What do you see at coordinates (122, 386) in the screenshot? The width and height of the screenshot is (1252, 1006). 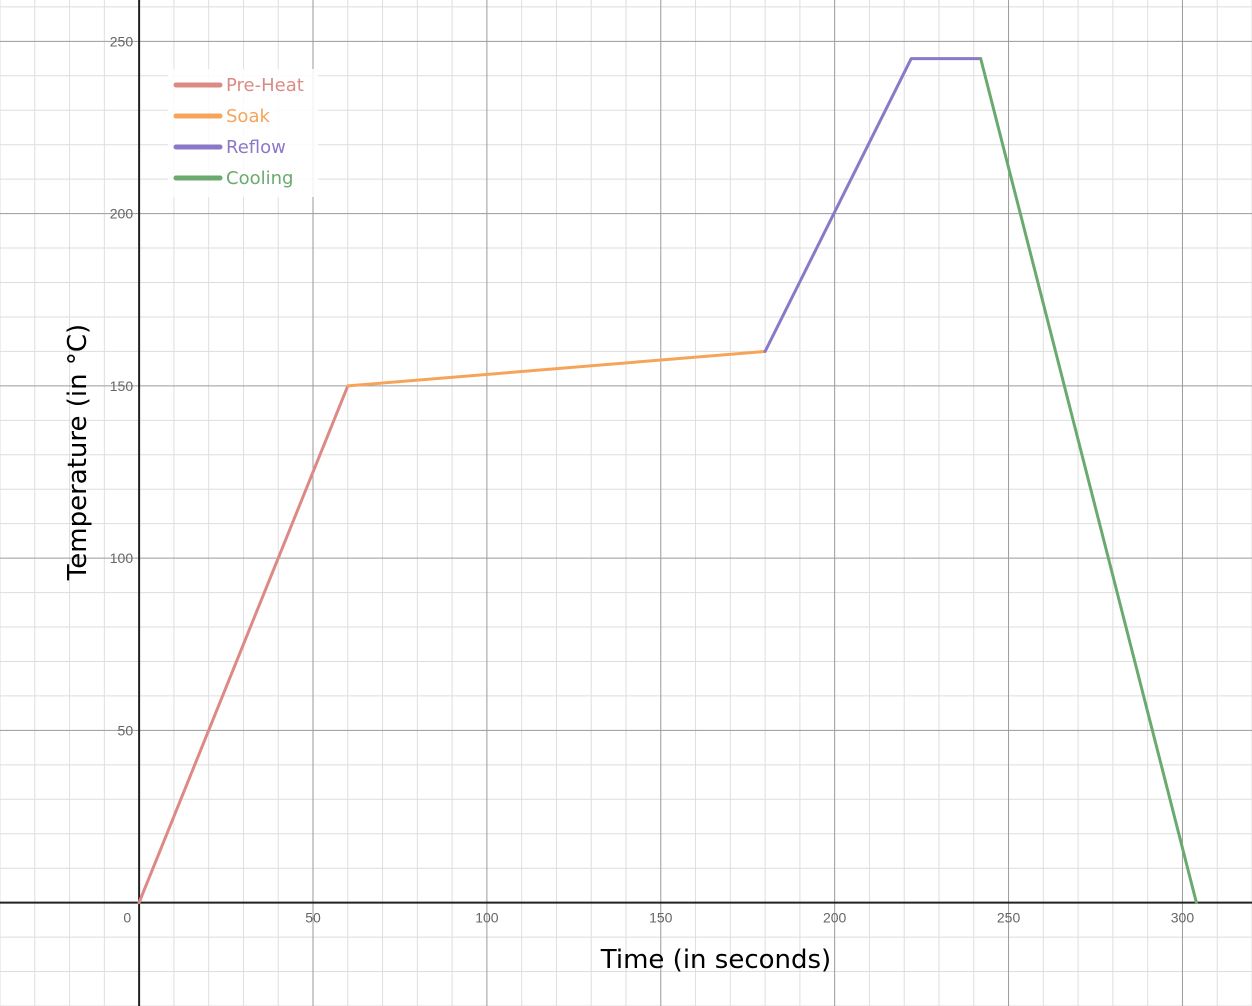 I see `y-tick-label: 150` at bounding box center [122, 386].